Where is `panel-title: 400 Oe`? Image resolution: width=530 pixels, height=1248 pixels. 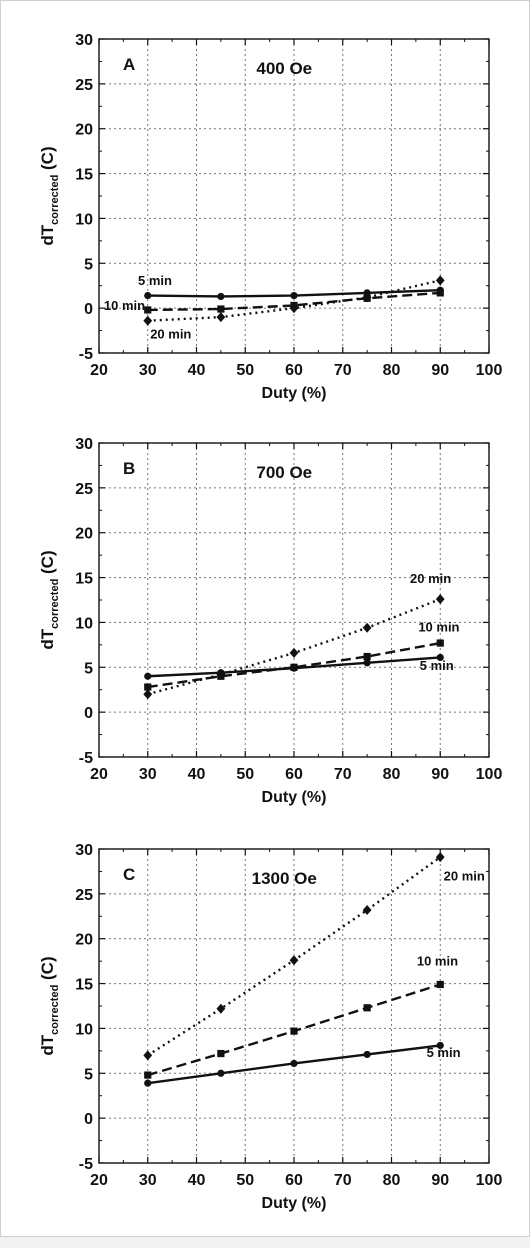
panel-title: 400 Oe is located at coordinates (284, 68).